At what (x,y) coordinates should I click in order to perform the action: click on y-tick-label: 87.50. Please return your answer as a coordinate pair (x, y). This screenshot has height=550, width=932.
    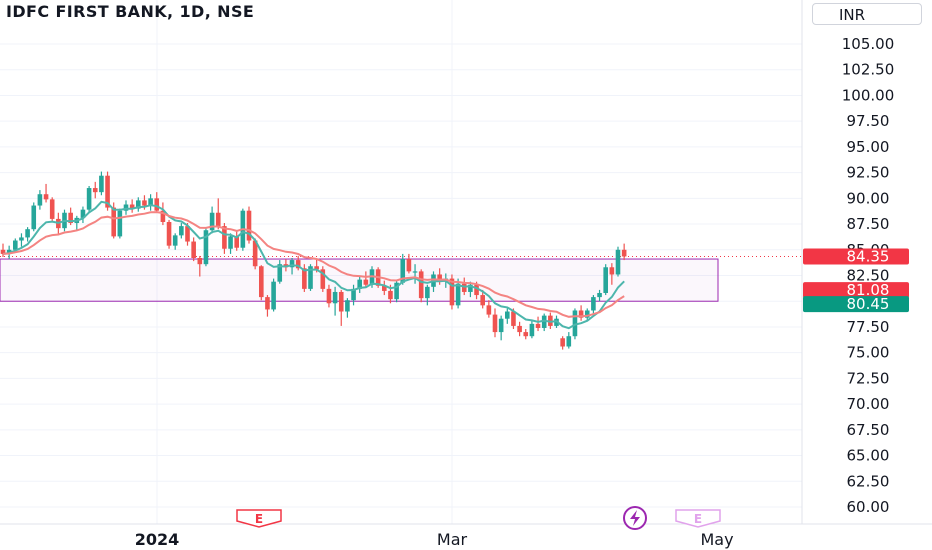
    Looking at the image, I should click on (868, 224).